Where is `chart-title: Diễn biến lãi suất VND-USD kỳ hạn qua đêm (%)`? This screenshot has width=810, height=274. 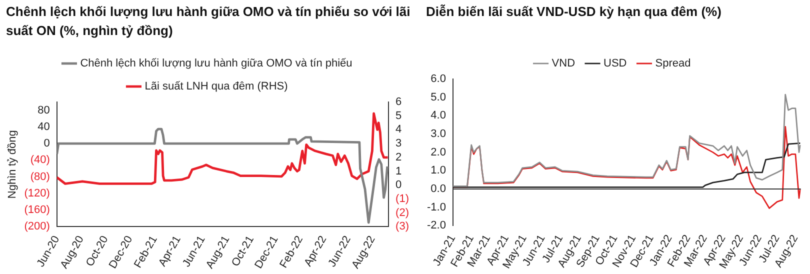 chart-title: Diễn biến lãi suất VND-USD kỳ hạn qua đêm (%) is located at coordinates (573, 12).